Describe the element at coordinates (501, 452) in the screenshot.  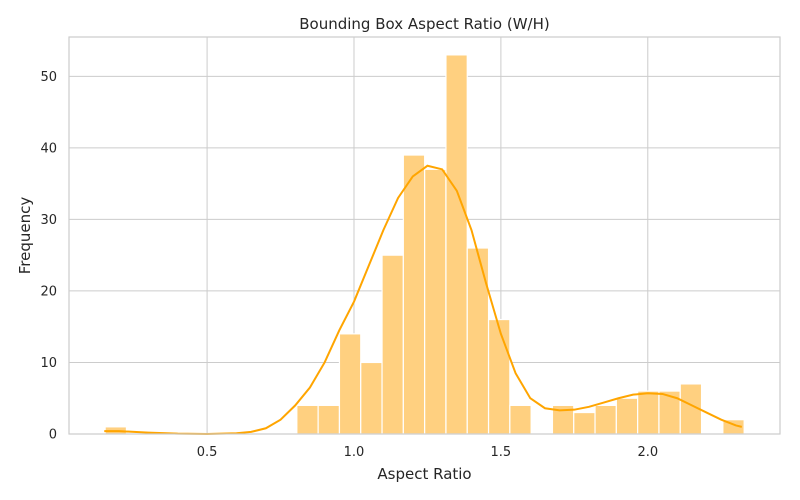
I see `x-tick-label: 1.5` at that location.